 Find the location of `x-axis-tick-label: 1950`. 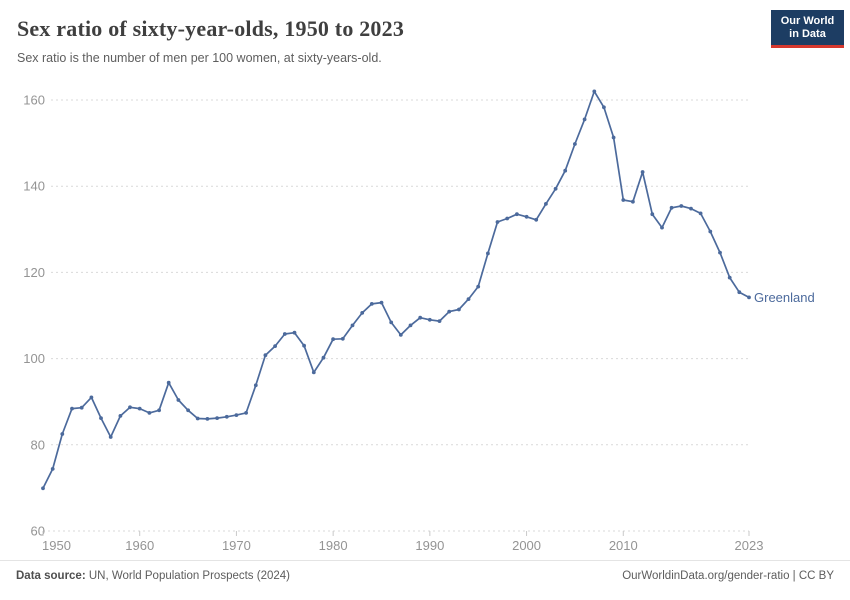

x-axis-tick-label: 1950 is located at coordinates (56, 545).